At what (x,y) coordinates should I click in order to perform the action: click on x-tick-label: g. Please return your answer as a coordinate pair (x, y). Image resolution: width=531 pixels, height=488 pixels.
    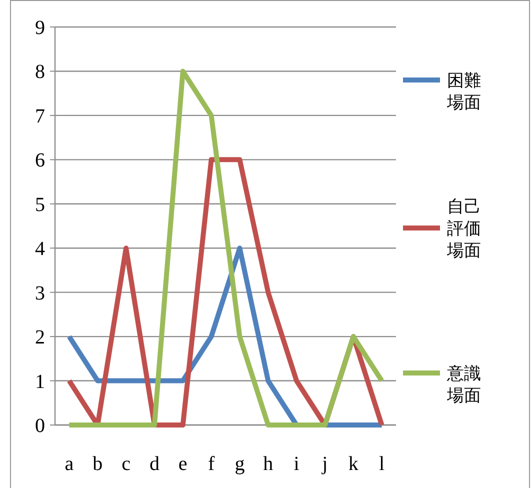
    Looking at the image, I should click on (239, 464).